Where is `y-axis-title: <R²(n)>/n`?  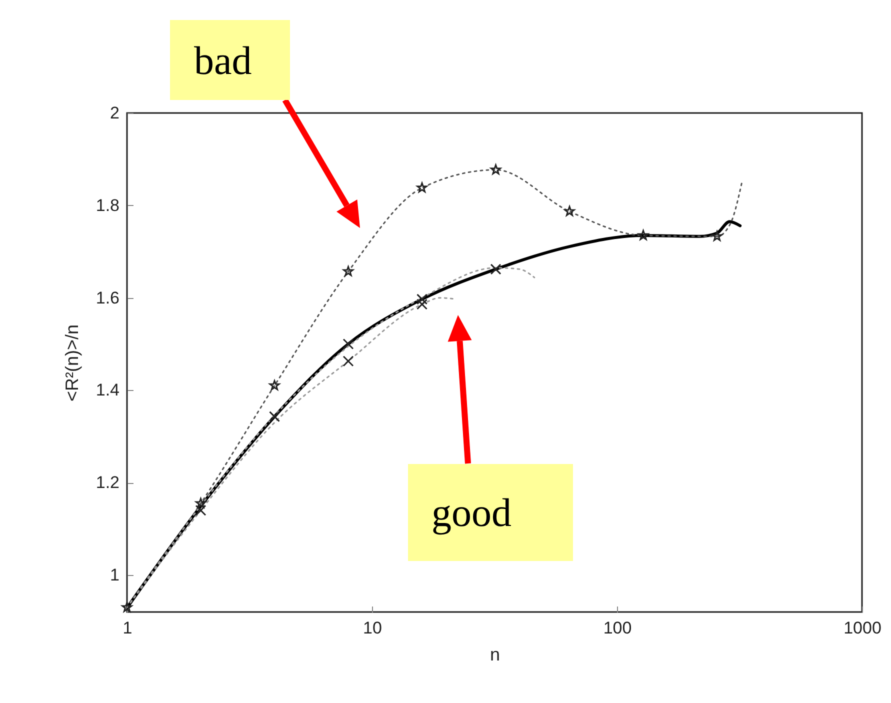
y-axis-title: <R²(n)>/n is located at coordinates (72, 363).